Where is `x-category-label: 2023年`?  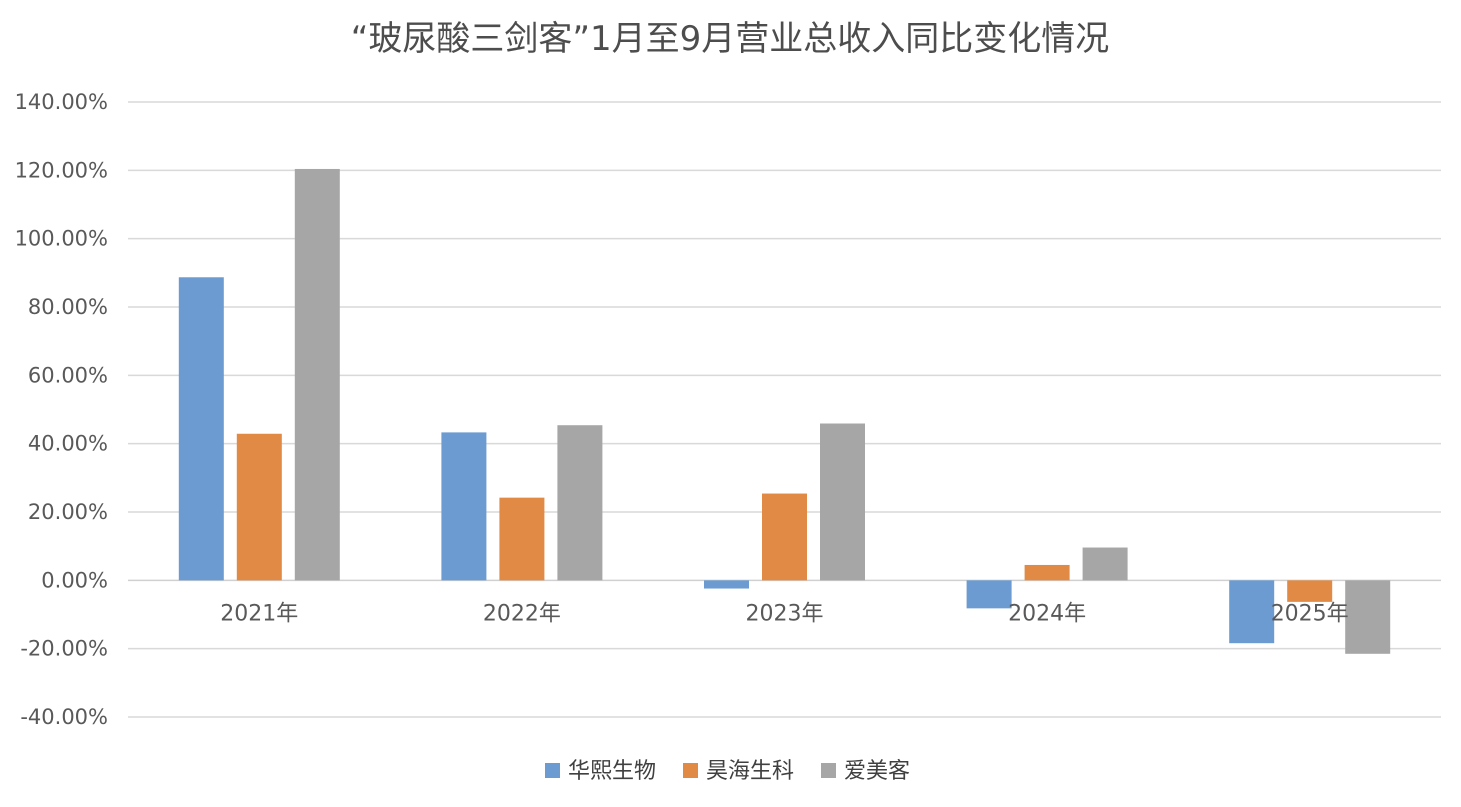
x-category-label: 2023年 is located at coordinates (785, 613).